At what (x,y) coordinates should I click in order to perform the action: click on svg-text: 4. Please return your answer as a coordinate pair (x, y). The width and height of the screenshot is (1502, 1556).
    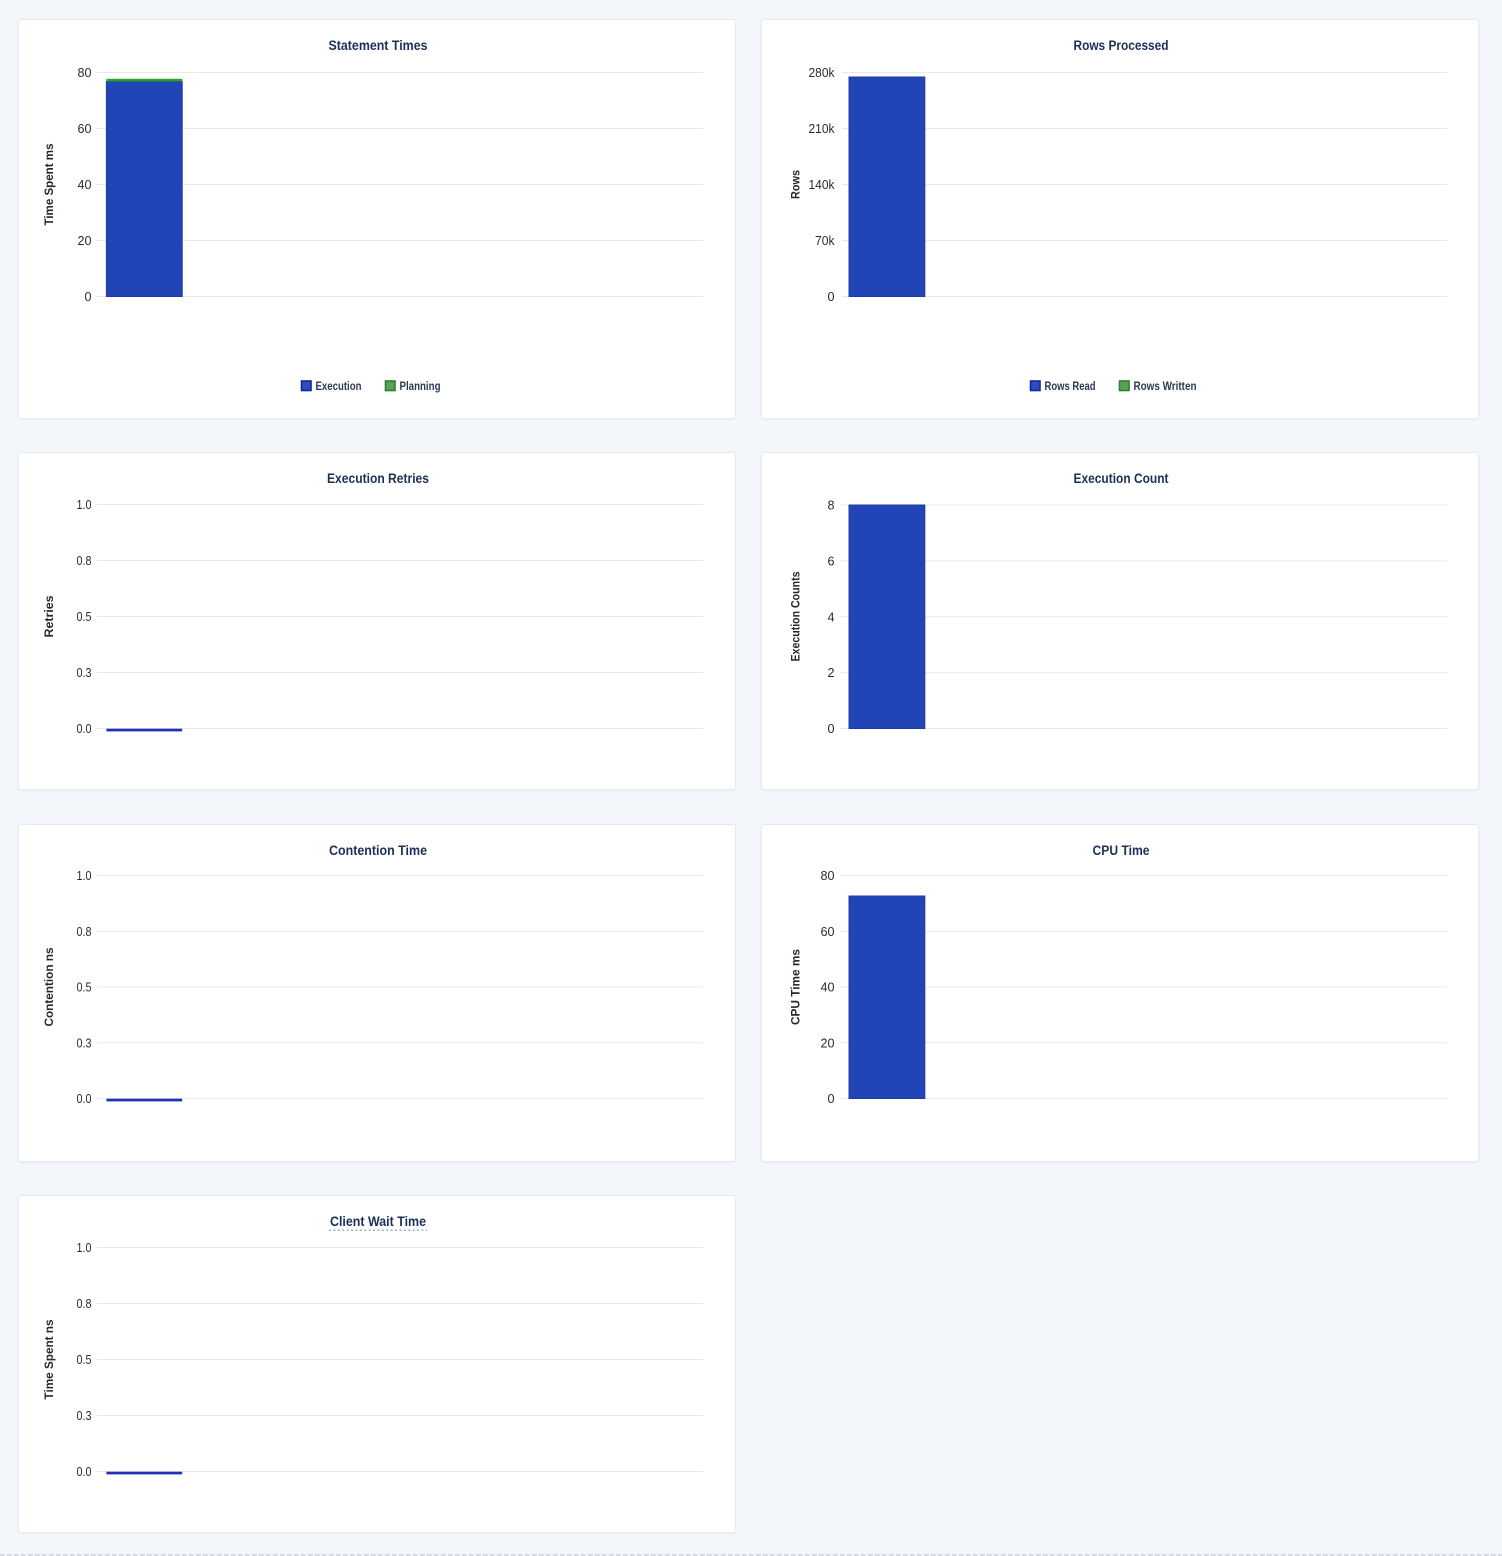
    Looking at the image, I should click on (830, 617).